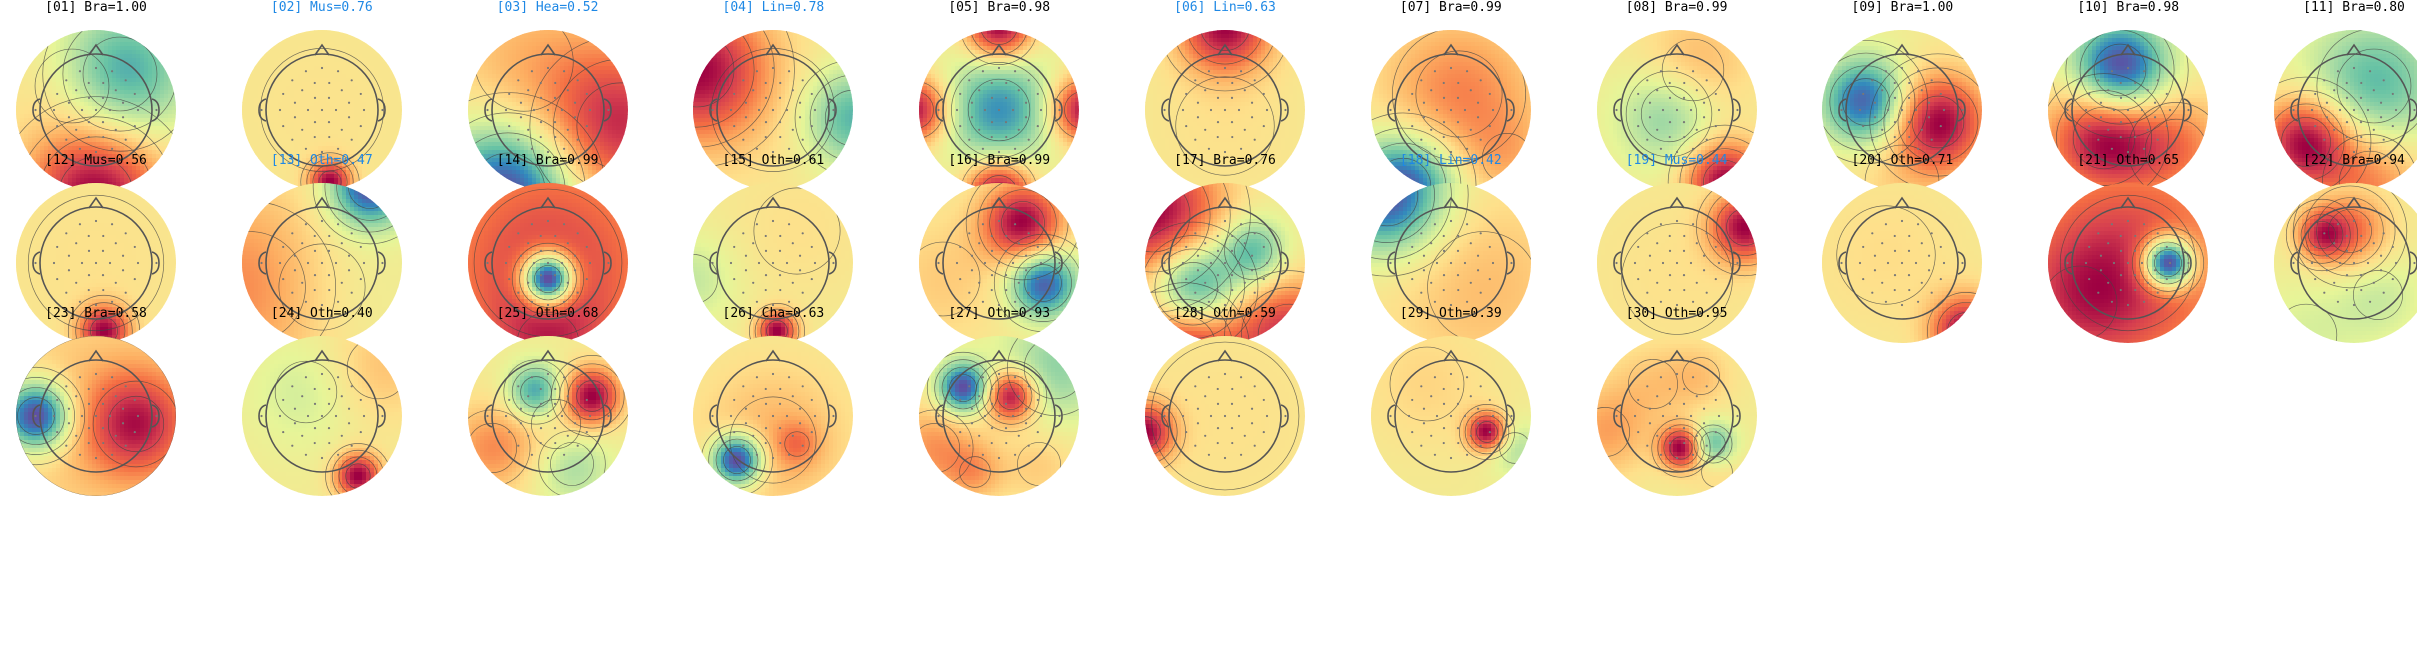  What do you see at coordinates (1677, 161) in the screenshot?
I see `component-label: [19] Mus=0.44` at bounding box center [1677, 161].